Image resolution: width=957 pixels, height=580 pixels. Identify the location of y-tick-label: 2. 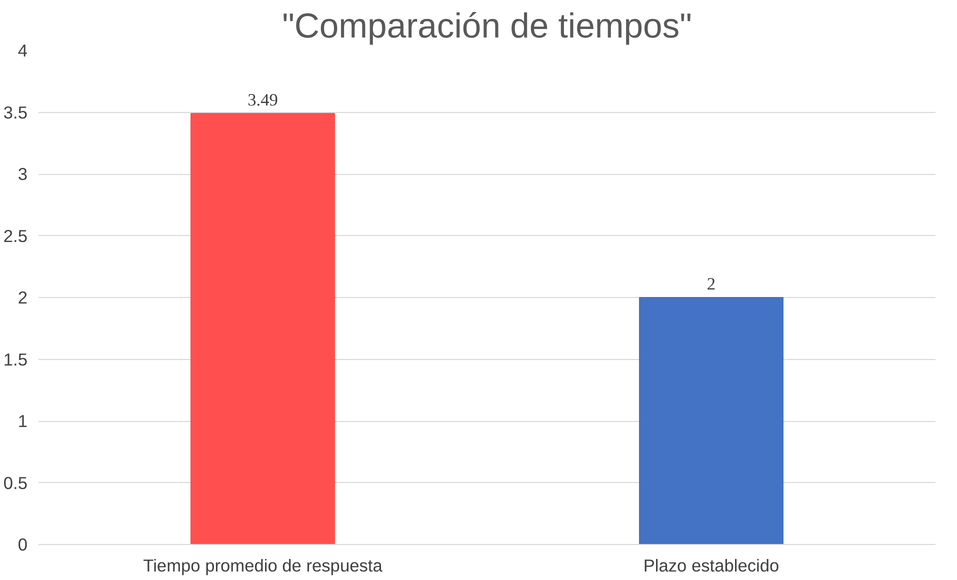
(23, 298).